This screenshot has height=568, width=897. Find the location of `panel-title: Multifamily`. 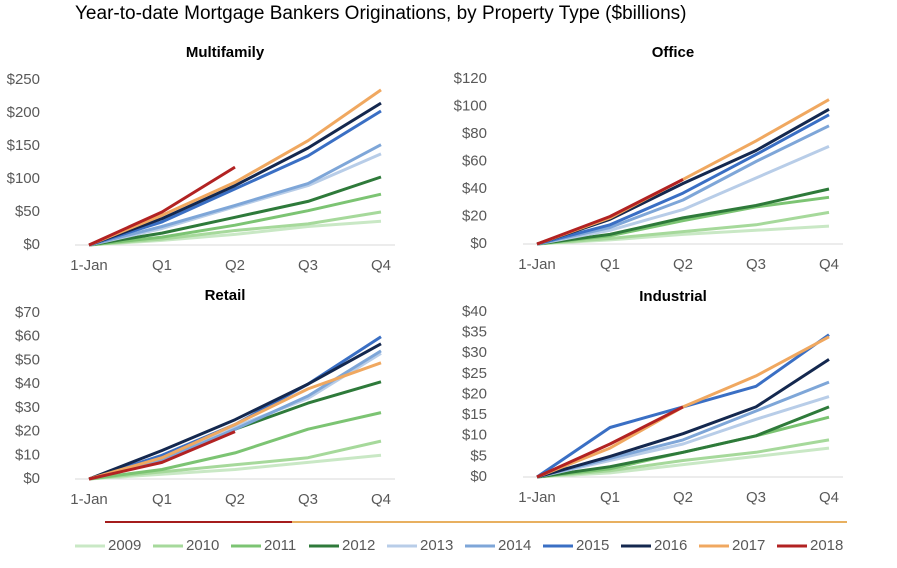

panel-title: Multifamily is located at coordinates (225, 52).